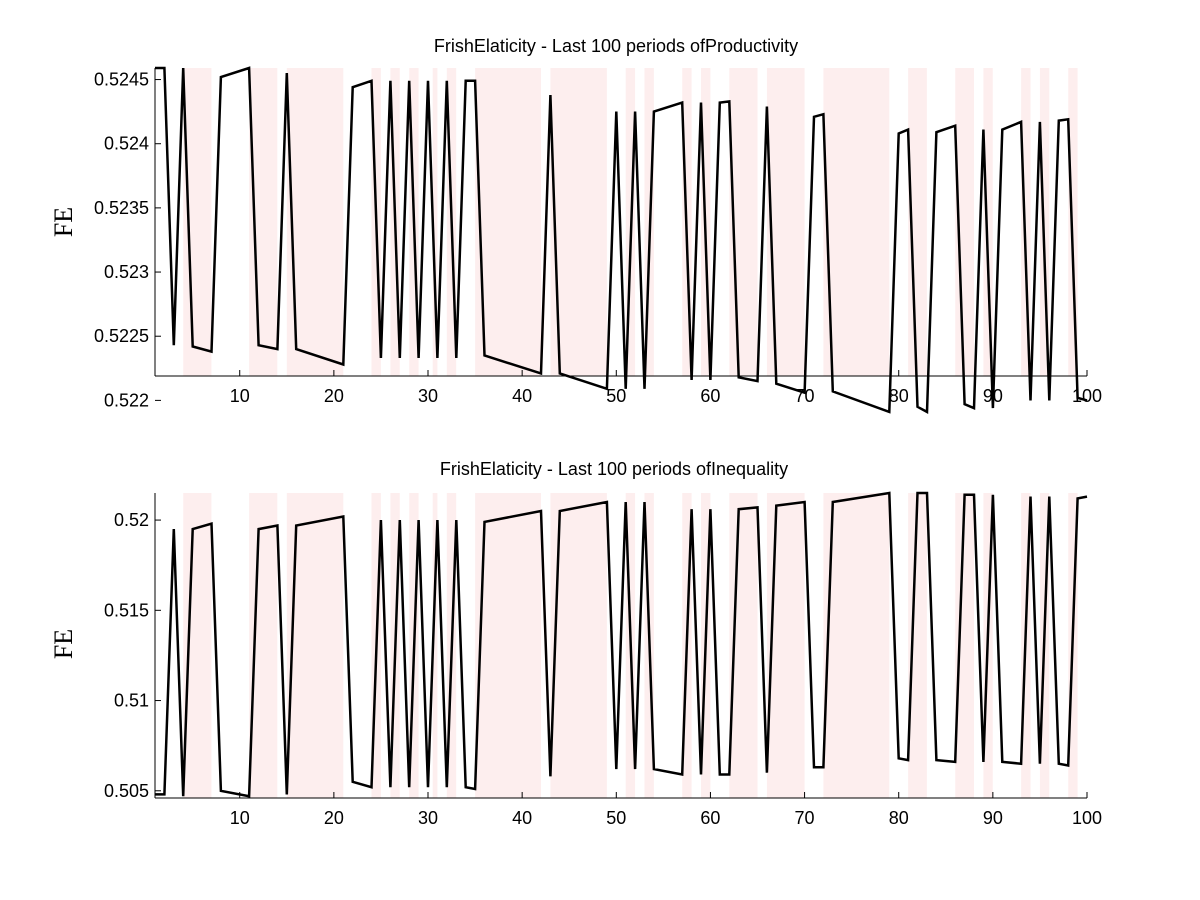 This screenshot has height=900, width=1200. I want to click on chart-inequality-xticks: 10 20 30 40 50 60 70 80 90 100, so click(666, 810).